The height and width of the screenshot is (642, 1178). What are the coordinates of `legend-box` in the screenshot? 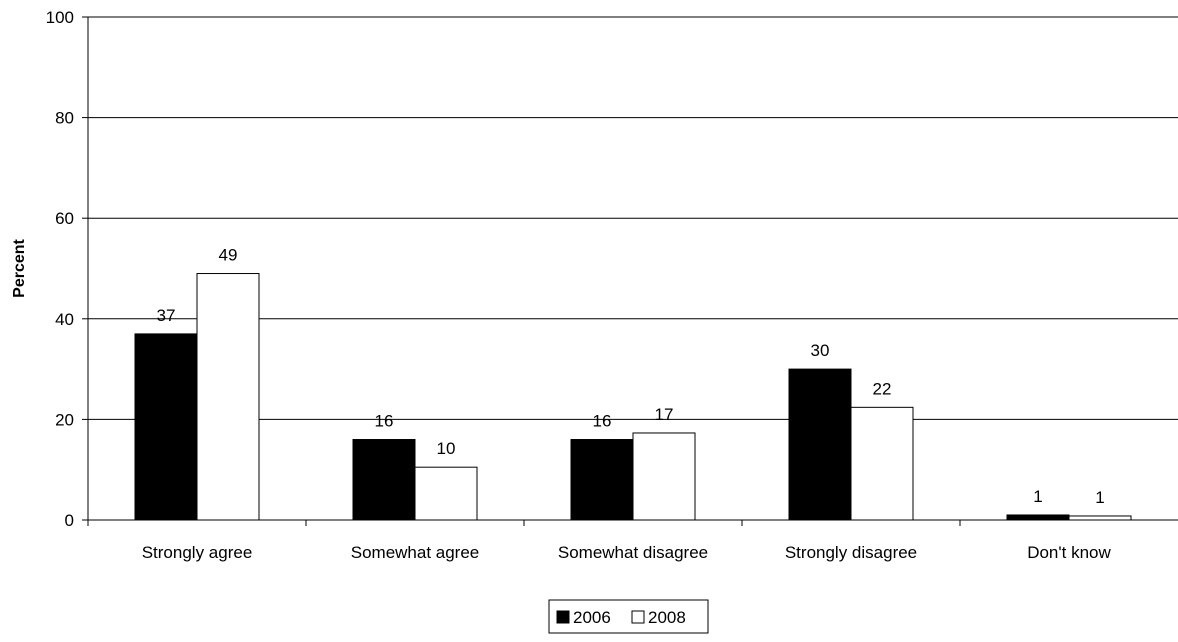 It's located at (628, 616).